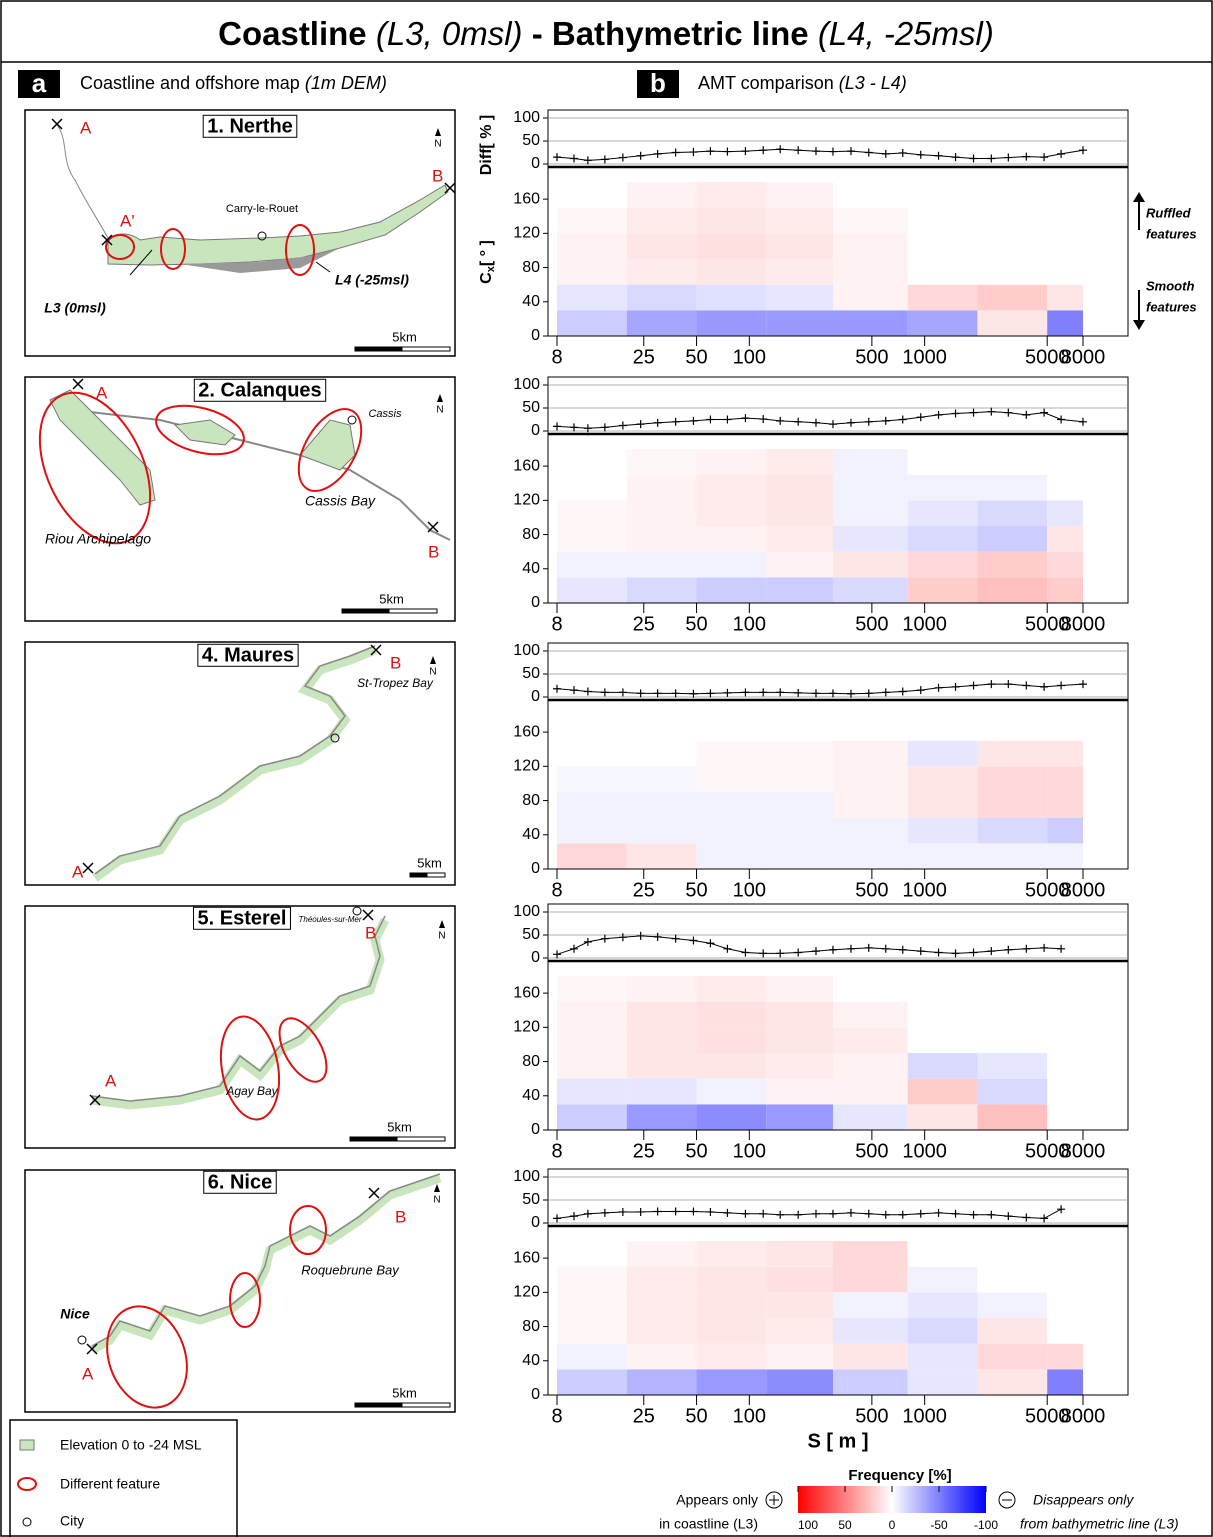 The height and width of the screenshot is (1537, 1213). Describe the element at coordinates (82, 1340) in the screenshot. I see `city` at that location.